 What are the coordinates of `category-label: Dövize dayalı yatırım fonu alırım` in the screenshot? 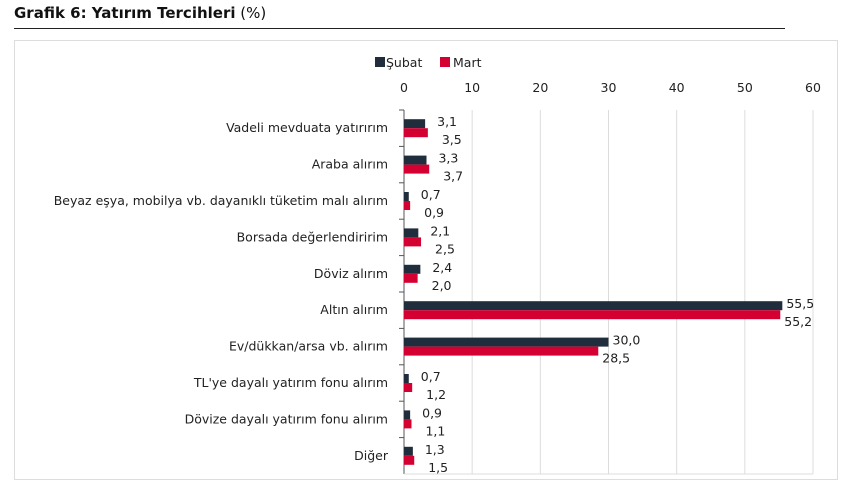 It's located at (286, 418).